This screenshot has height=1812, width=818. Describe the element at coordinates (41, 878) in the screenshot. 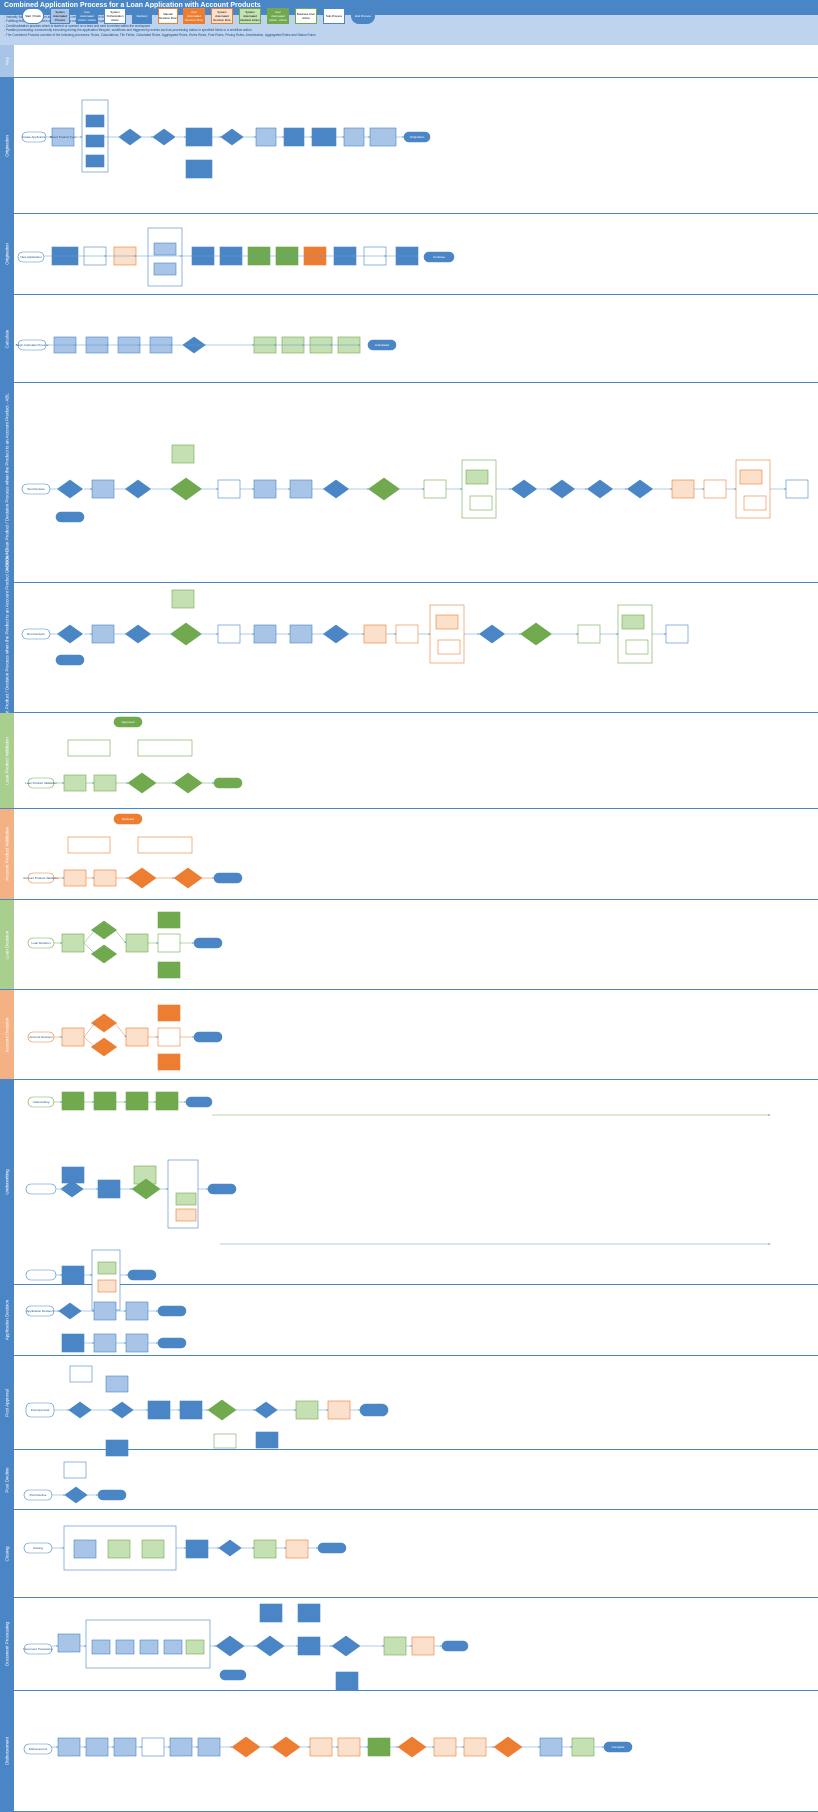

I see `start-account-validation-label: Account Product Validation` at that location.